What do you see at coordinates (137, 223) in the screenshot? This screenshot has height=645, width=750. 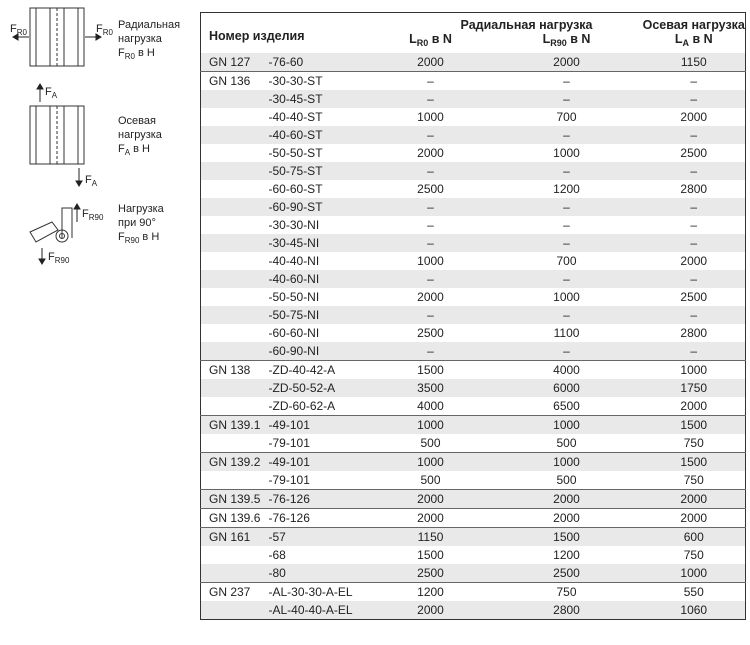 I see `legend-line: при 90°` at bounding box center [137, 223].